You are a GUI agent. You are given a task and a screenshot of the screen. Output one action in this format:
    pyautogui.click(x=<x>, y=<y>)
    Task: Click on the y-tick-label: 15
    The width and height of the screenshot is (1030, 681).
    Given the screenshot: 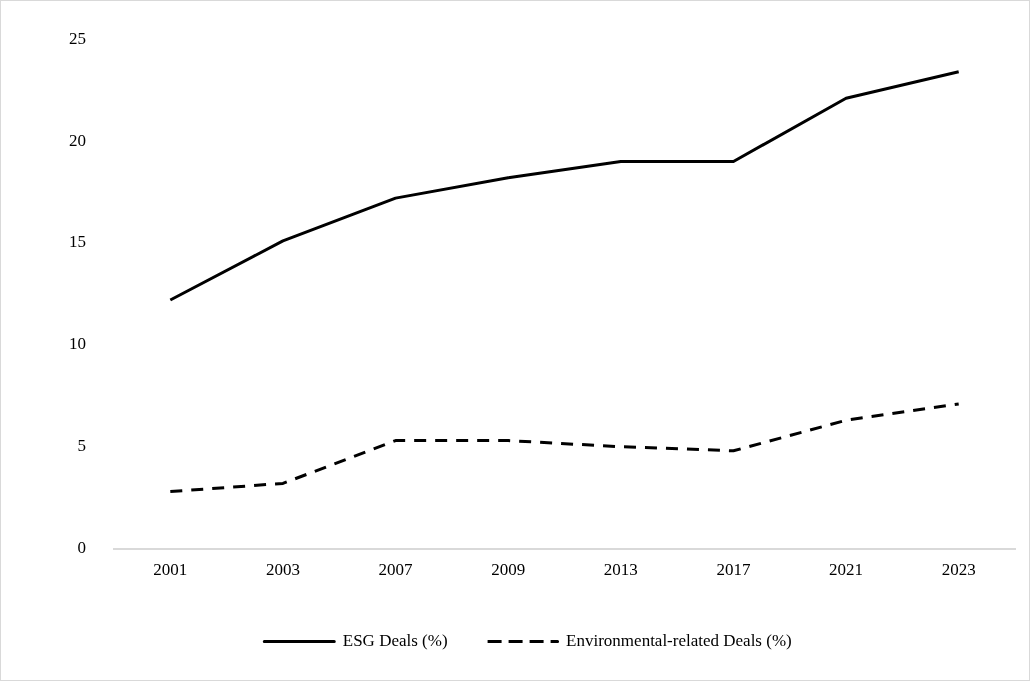 What is the action you would take?
    pyautogui.click(x=77, y=242)
    